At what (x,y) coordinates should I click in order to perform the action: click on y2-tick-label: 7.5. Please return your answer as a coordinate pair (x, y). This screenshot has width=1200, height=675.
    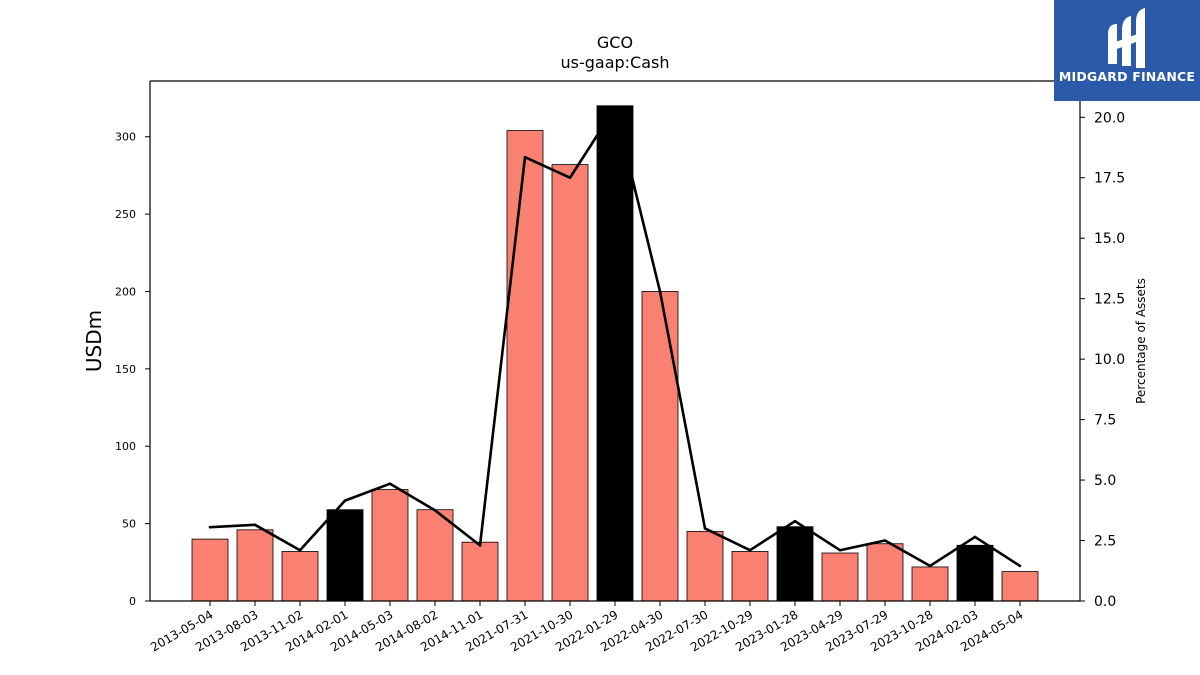
    Looking at the image, I should click on (1105, 421).